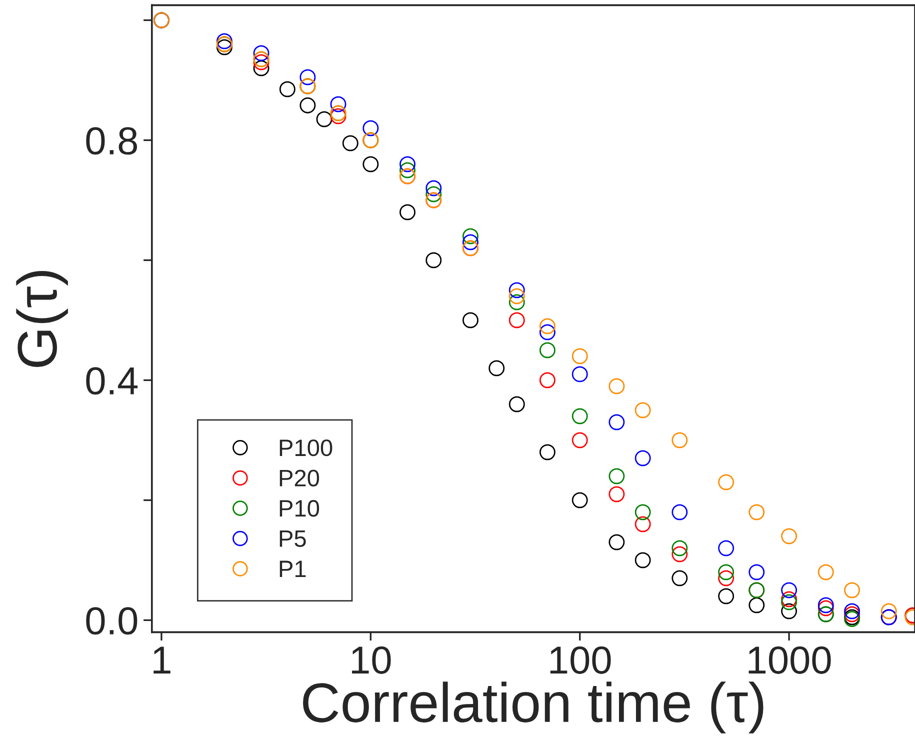 The height and width of the screenshot is (742, 915). I want to click on legend-label: P5, so click(293, 539).